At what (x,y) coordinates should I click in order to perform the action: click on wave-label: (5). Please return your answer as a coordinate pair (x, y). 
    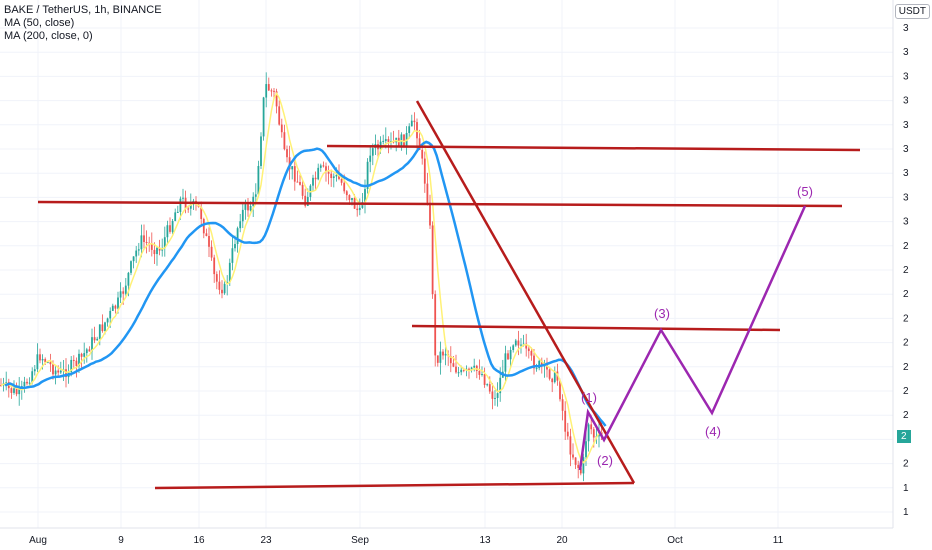
    Looking at the image, I should click on (805, 191).